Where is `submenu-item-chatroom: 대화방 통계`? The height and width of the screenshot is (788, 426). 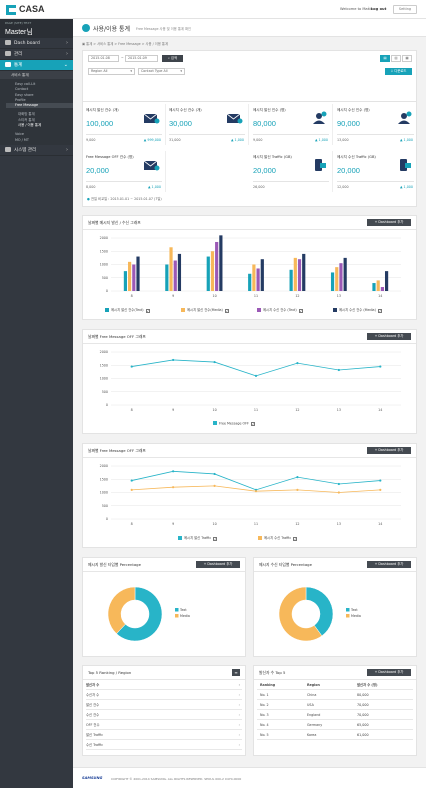
submenu-item-chatroom: 대화방 통계 is located at coordinates (26, 114).